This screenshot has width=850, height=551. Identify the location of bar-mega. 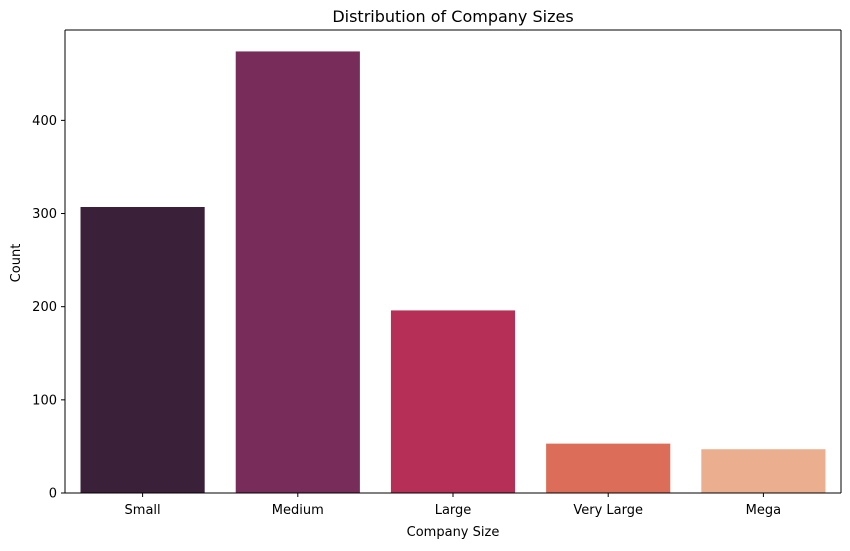
(763, 471).